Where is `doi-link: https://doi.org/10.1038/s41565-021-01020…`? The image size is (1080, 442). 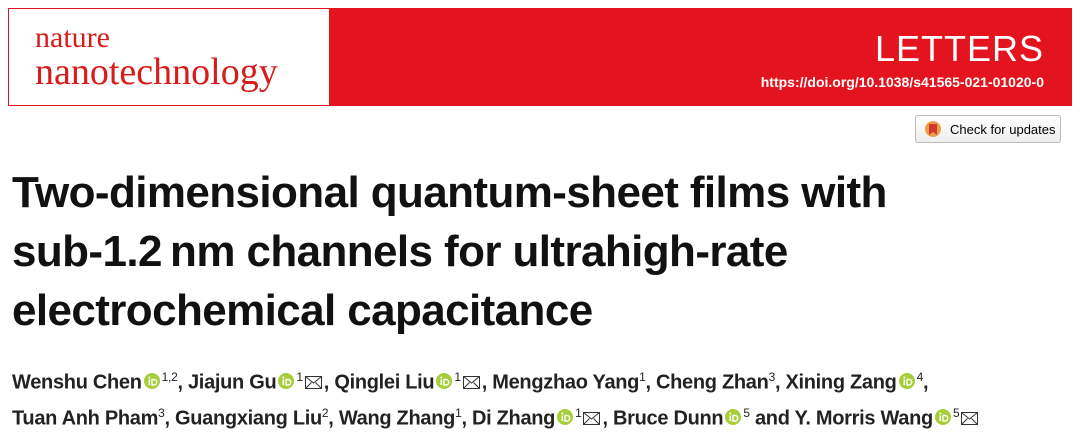 doi-link: https://doi.org/10.1038/s41565-021-01020… is located at coordinates (902, 82).